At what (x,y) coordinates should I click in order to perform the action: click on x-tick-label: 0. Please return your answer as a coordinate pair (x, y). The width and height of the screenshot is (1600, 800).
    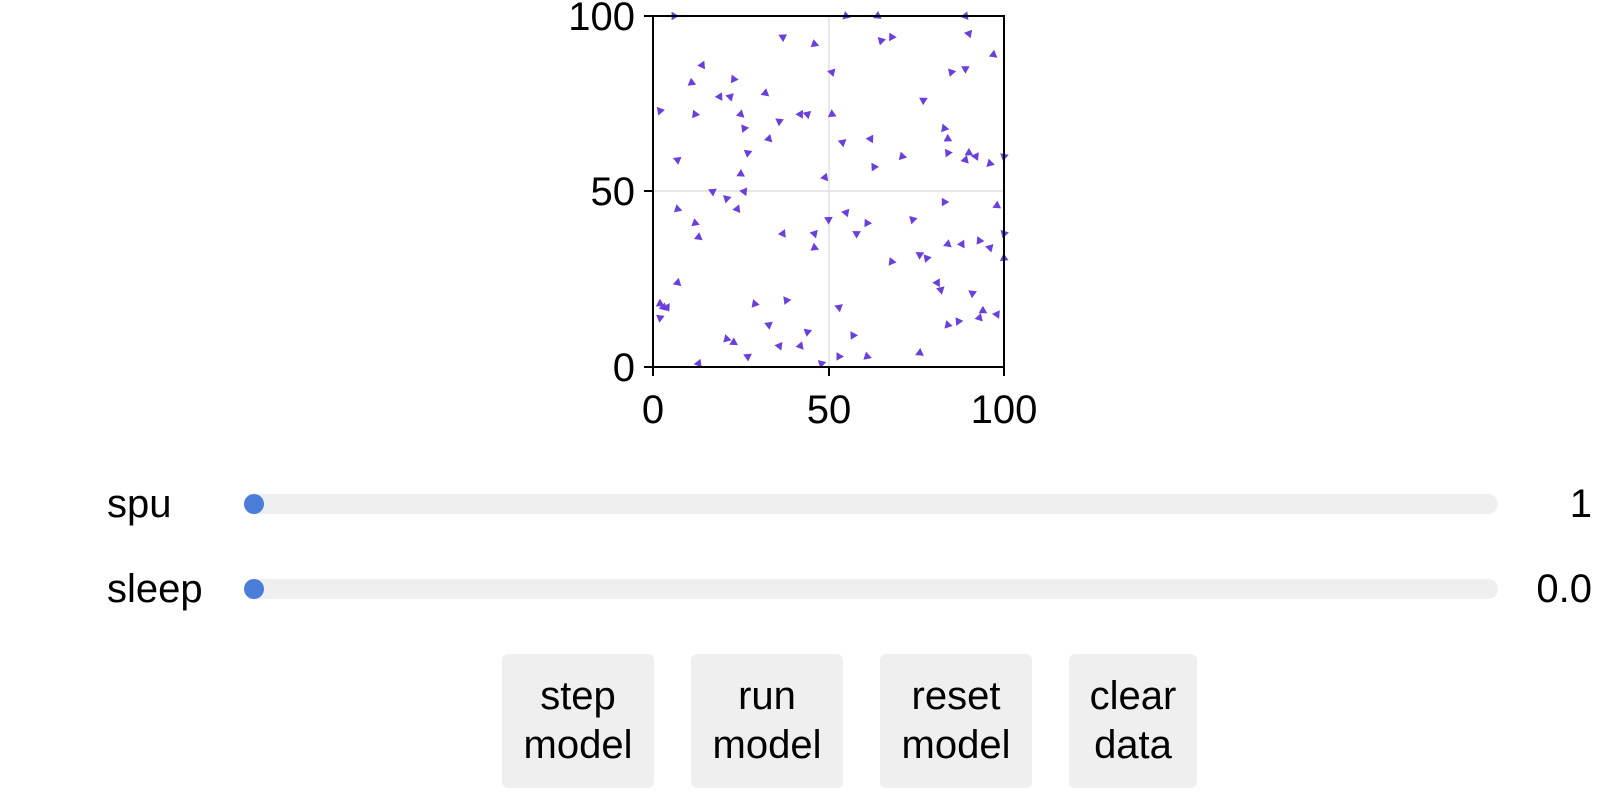
    Looking at the image, I should click on (653, 410).